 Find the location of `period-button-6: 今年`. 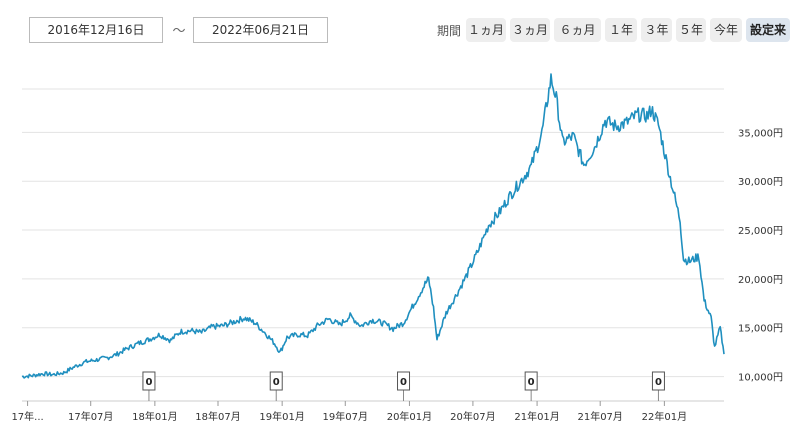

period-button-6: 今年 is located at coordinates (726, 30).